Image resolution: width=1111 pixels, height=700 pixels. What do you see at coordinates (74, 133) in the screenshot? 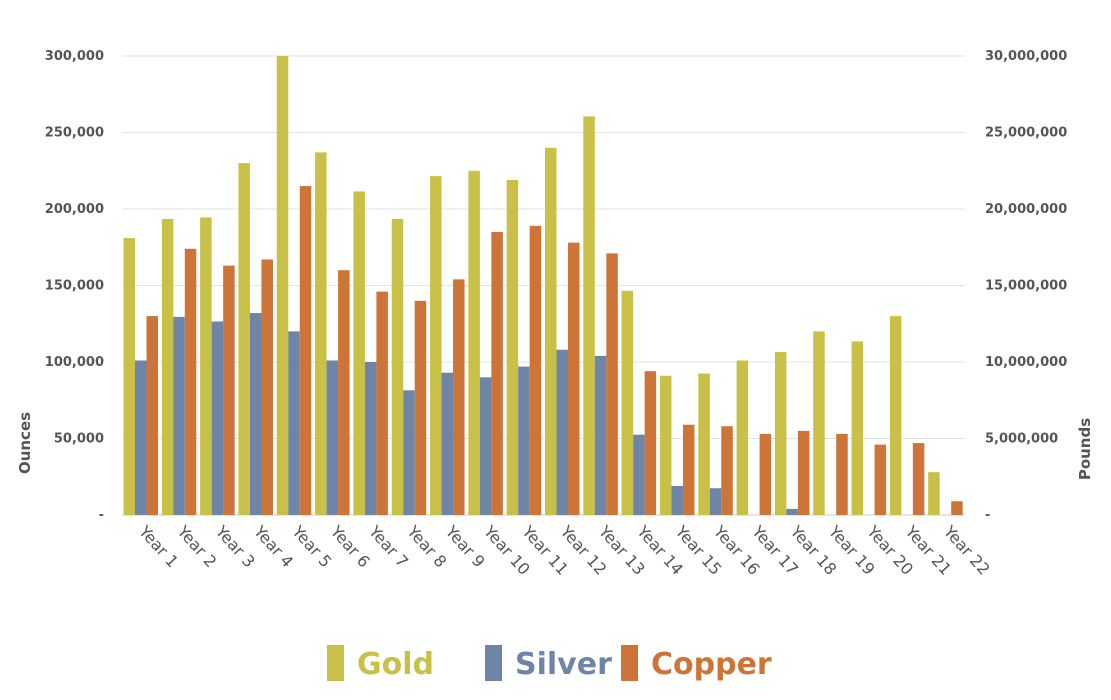
I see `left-tick-label: 250,000` at bounding box center [74, 133].